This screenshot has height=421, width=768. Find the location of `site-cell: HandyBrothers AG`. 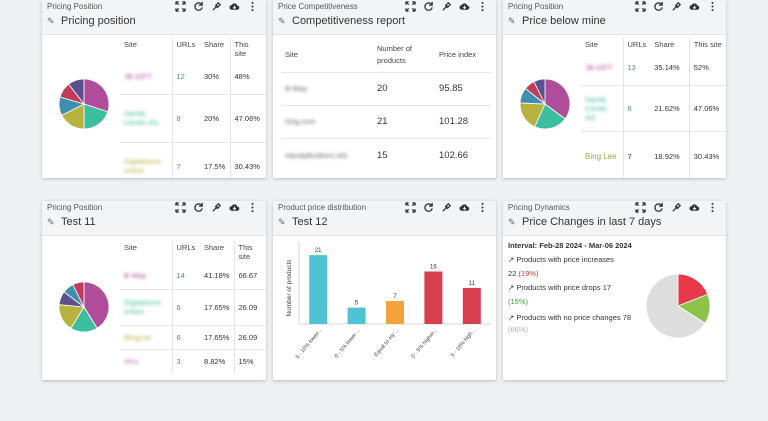

site-cell: HandyBrothers AG is located at coordinates (327, 154).